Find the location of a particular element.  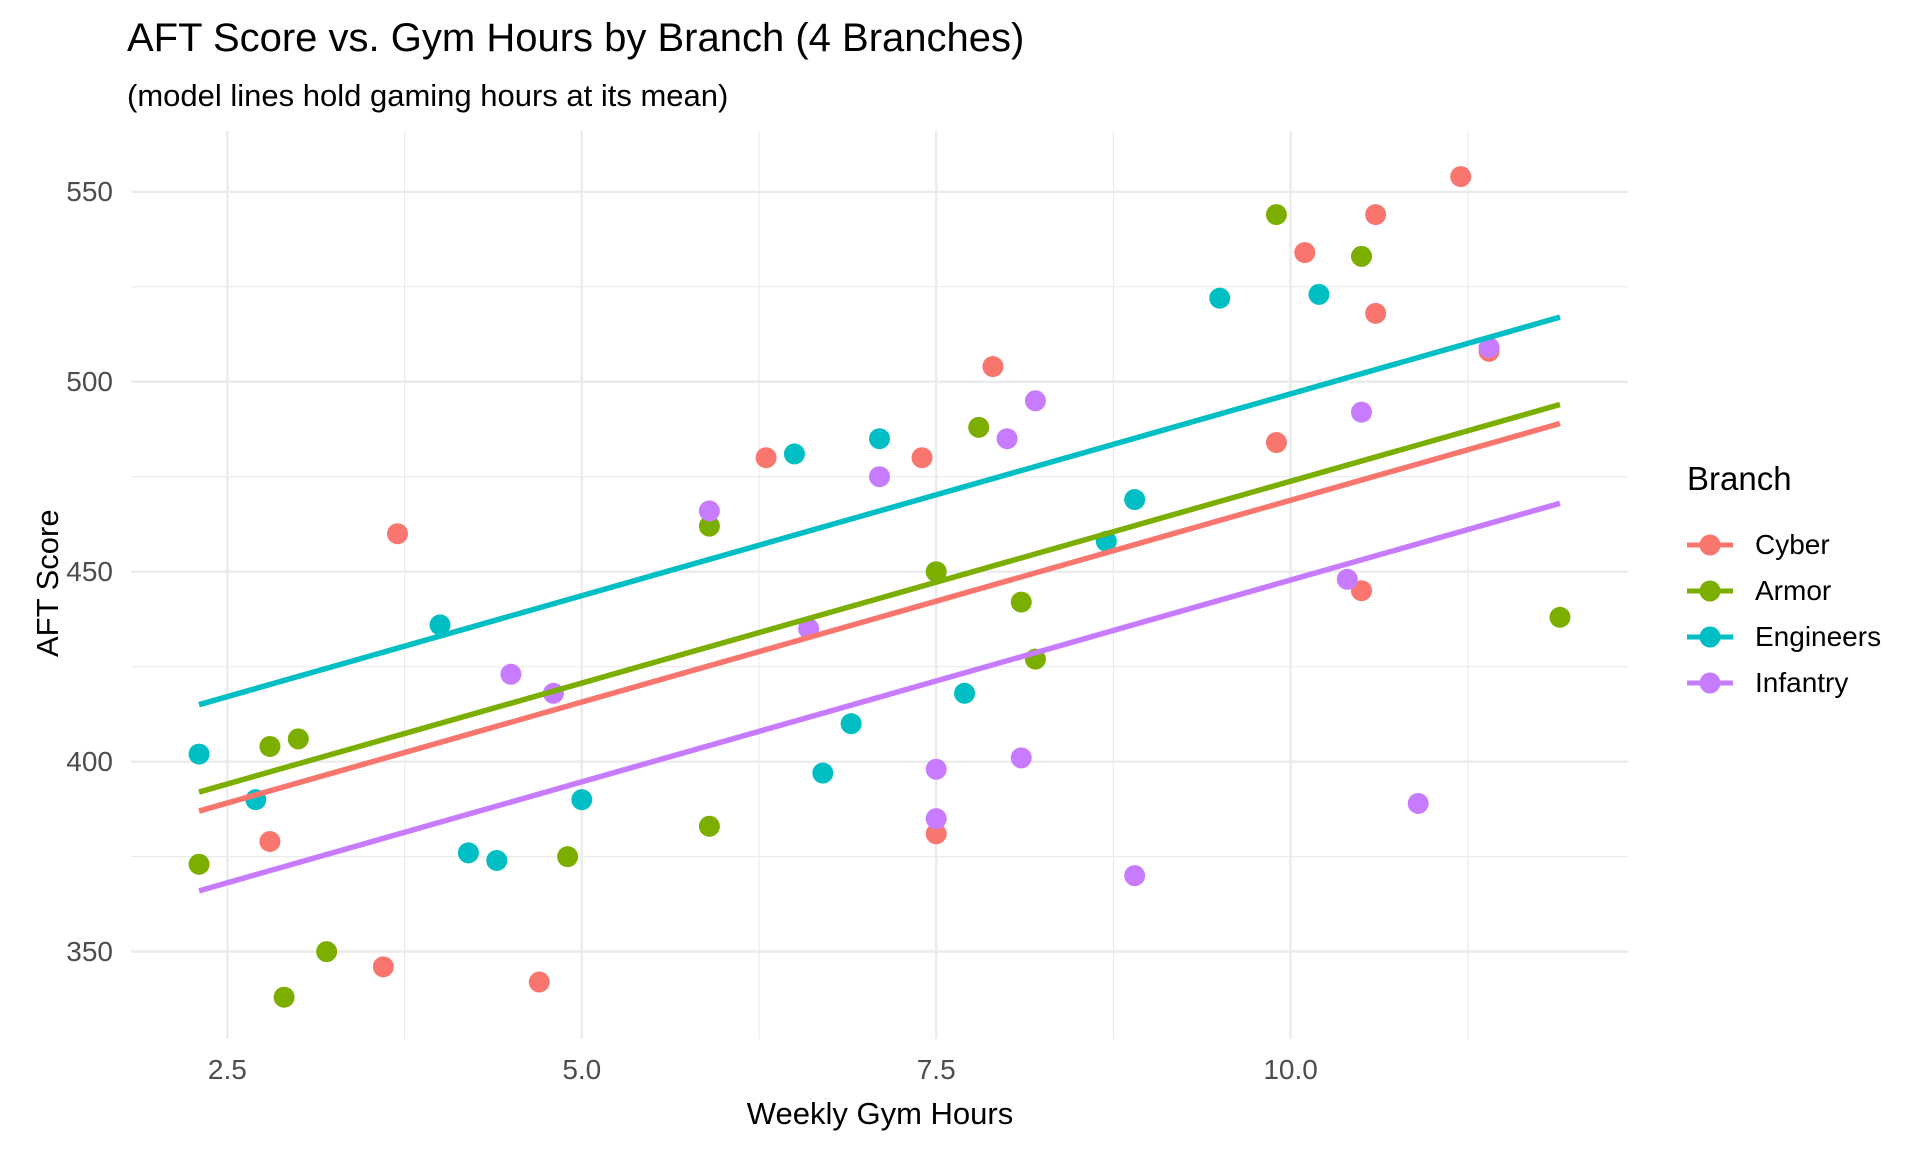

legend-item-armor: Armor is located at coordinates (1784, 591).